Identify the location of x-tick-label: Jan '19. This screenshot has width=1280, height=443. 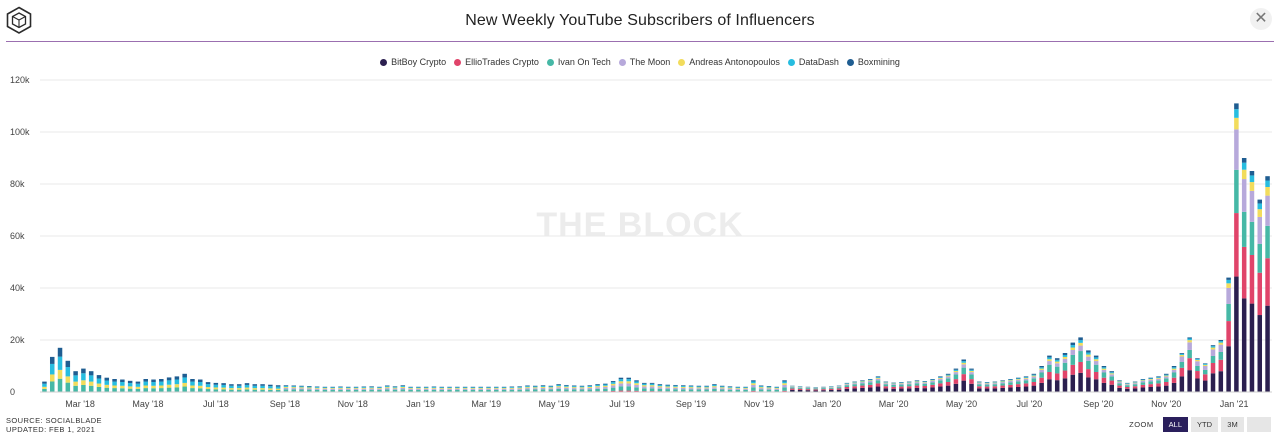
(420, 404).